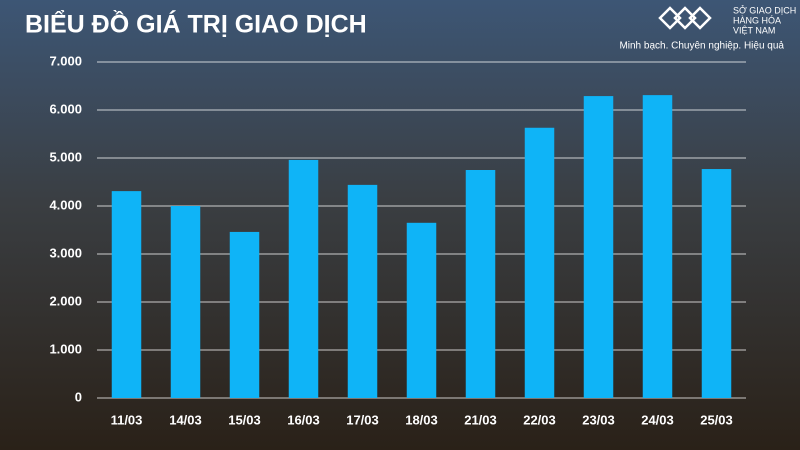 This screenshot has width=800, height=450. Describe the element at coordinates (754, 30) in the screenshot. I see `logo-line: VIỆT NAM` at that location.